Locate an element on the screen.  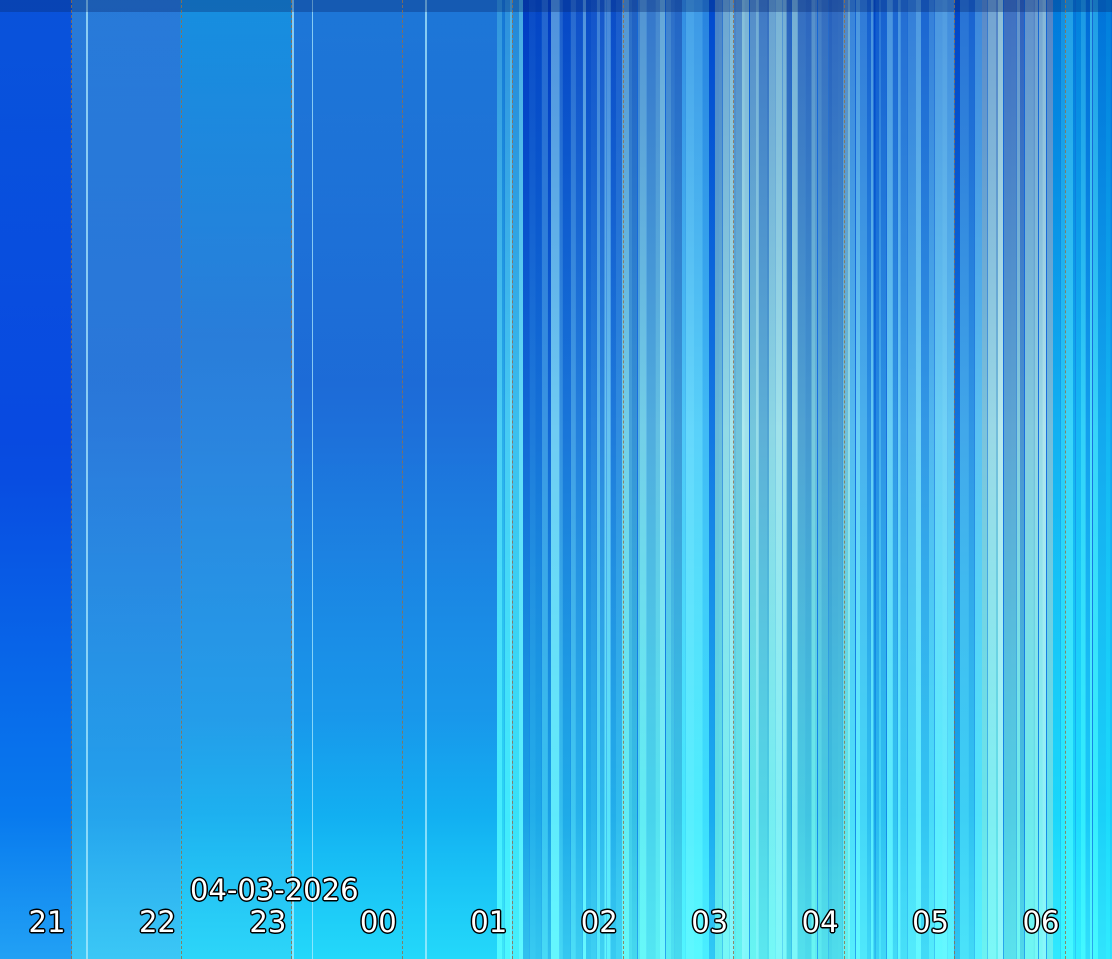
hour-label: 01 is located at coordinates (489, 922).